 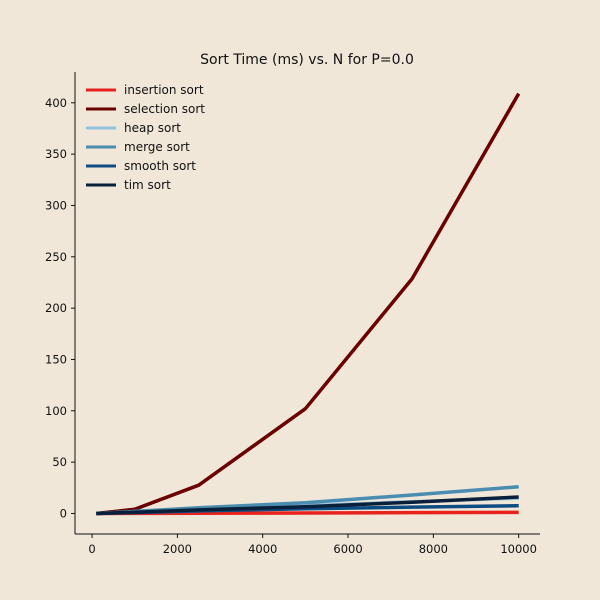 I want to click on y-tick-label: 250, so click(x=56, y=257).